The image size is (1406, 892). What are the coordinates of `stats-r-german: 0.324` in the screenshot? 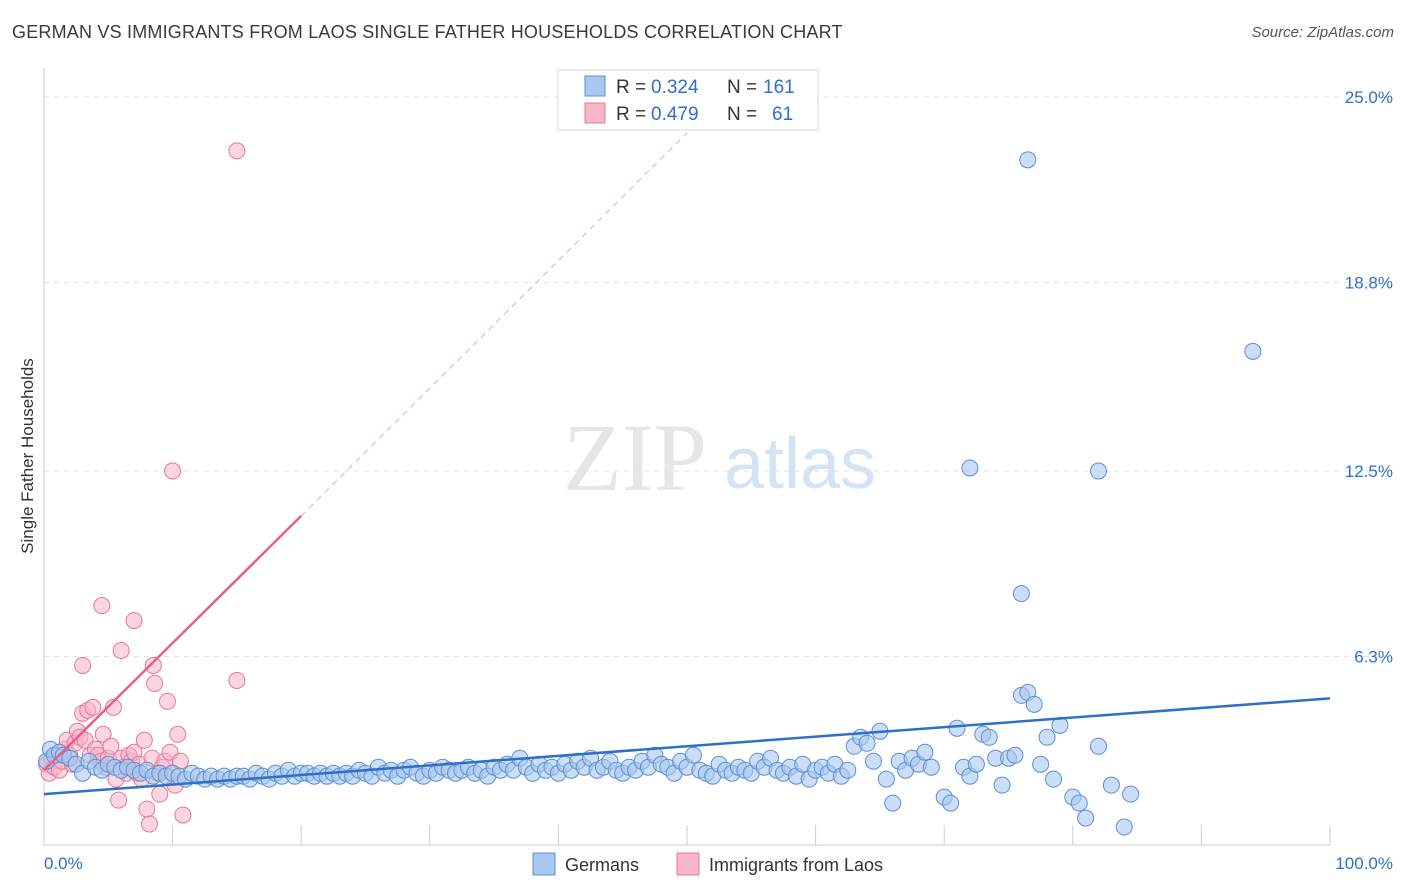 It's located at (675, 87).